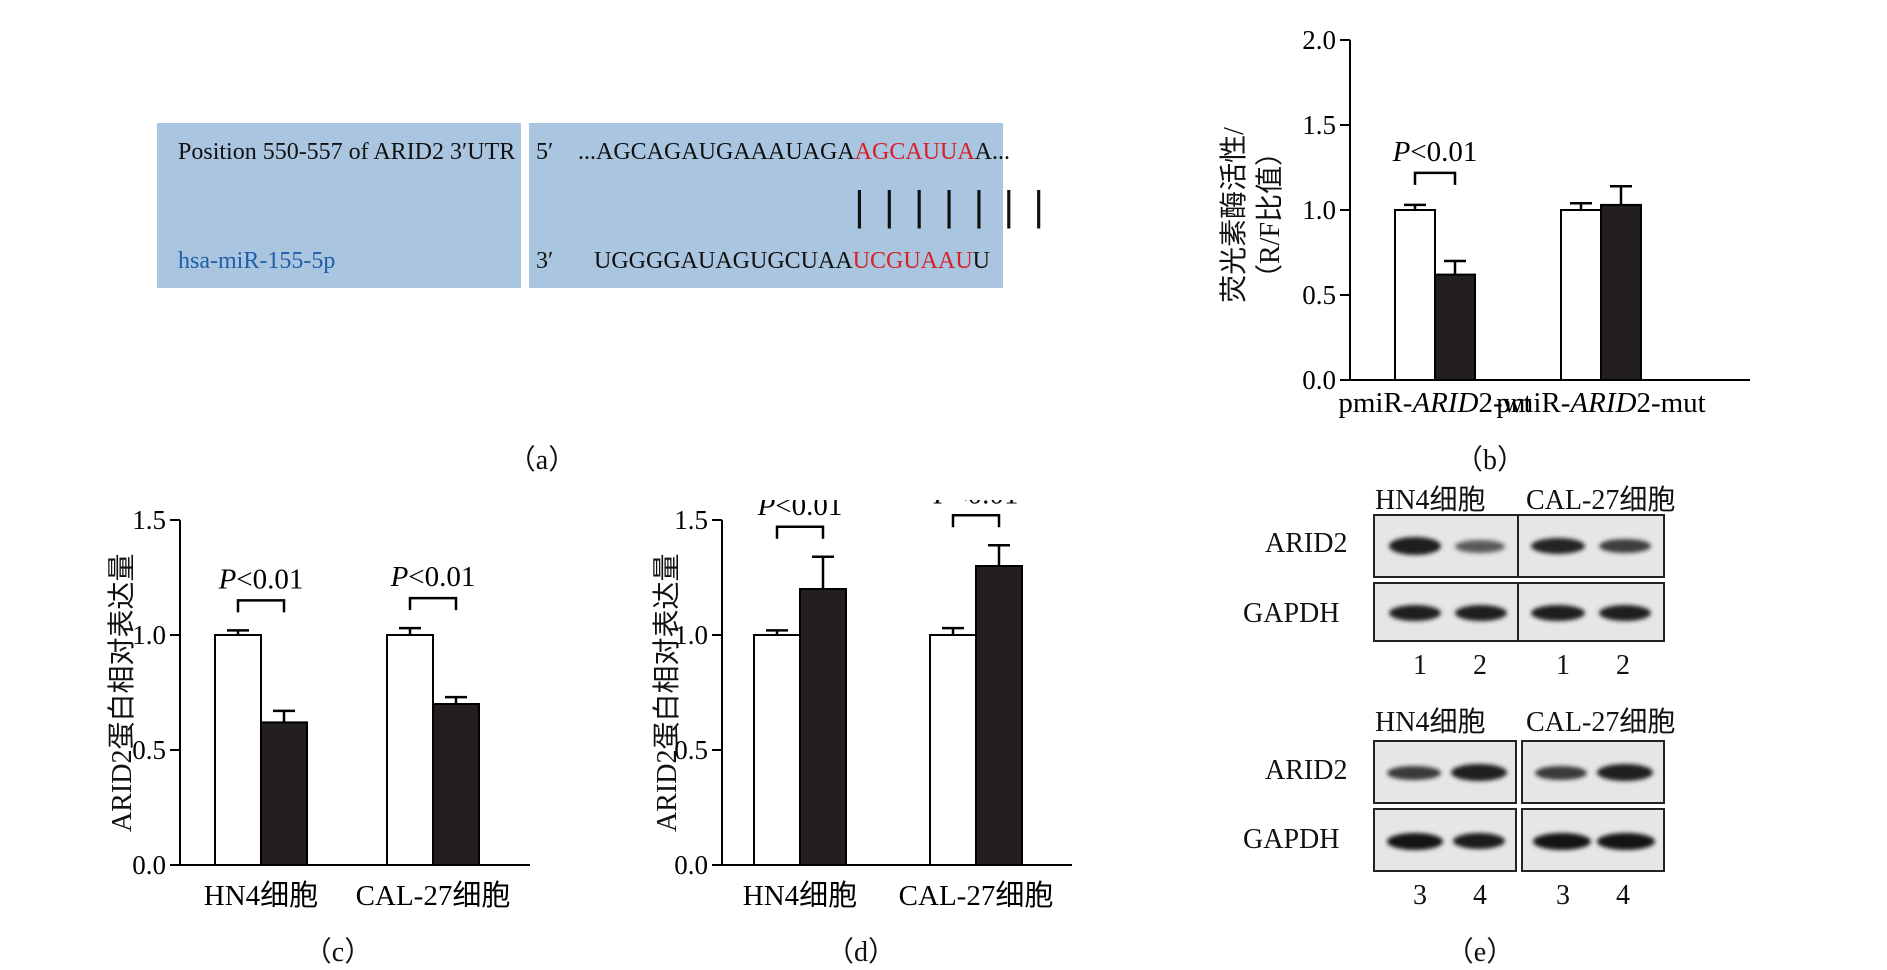 The width and height of the screenshot is (1887, 970). Describe the element at coordinates (1306, 770) in the screenshot. I see `blot-bottom-row-arid2: ARID2` at that location.